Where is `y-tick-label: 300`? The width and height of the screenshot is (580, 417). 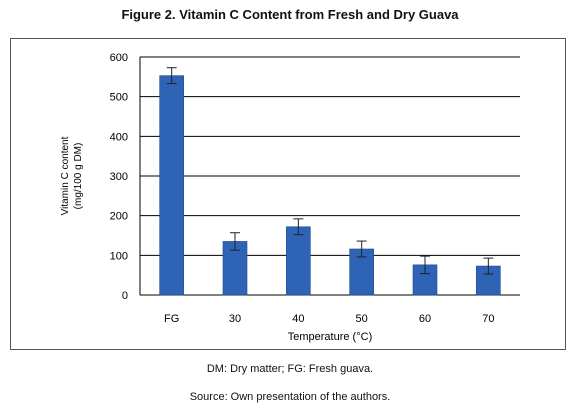 y-tick-label: 300 is located at coordinates (119, 177).